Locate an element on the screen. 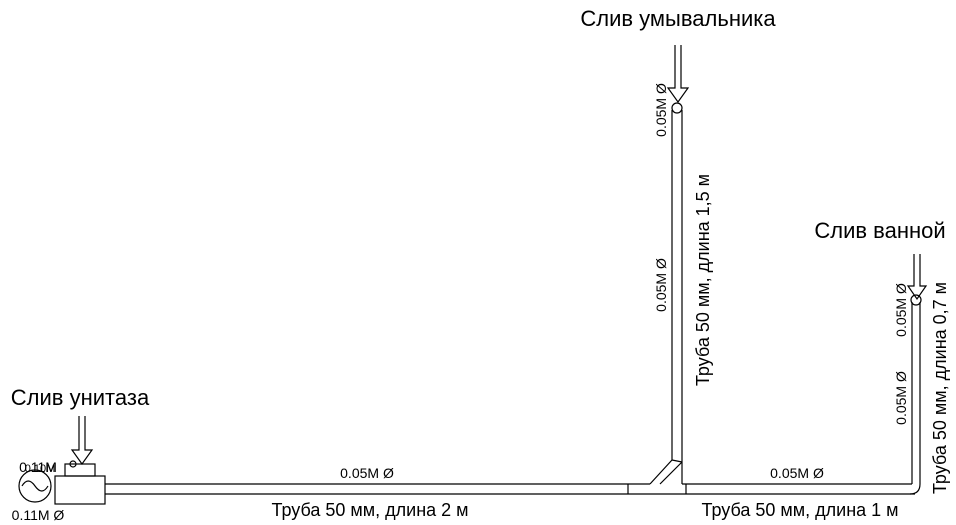  diameter-label: 0.11M Ø is located at coordinates (38, 515).